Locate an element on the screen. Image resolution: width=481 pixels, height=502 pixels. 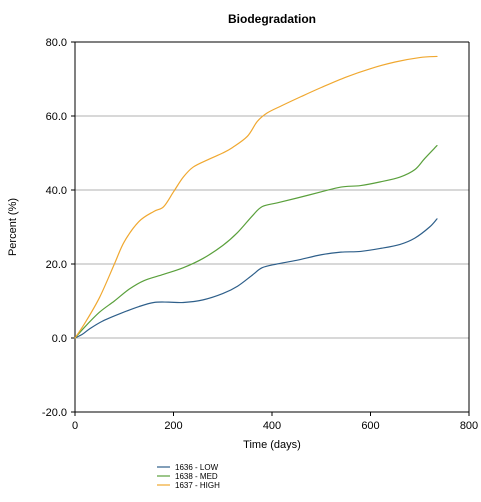
legend-label-2: 1638 - MED is located at coordinates (196, 476).